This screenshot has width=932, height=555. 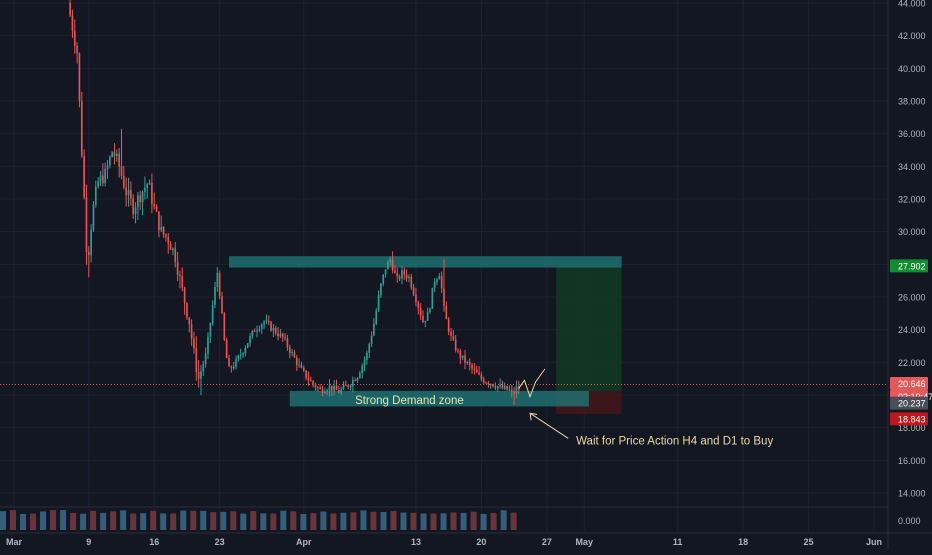 What do you see at coordinates (258, 520) in the screenshot?
I see `volume-bars` at bounding box center [258, 520].